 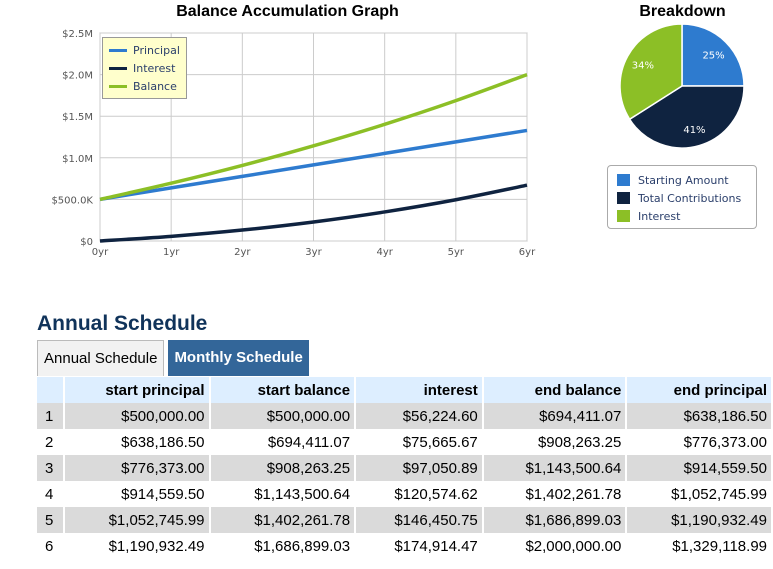 What do you see at coordinates (51, 546) in the screenshot?
I see `row-index: 6` at bounding box center [51, 546].